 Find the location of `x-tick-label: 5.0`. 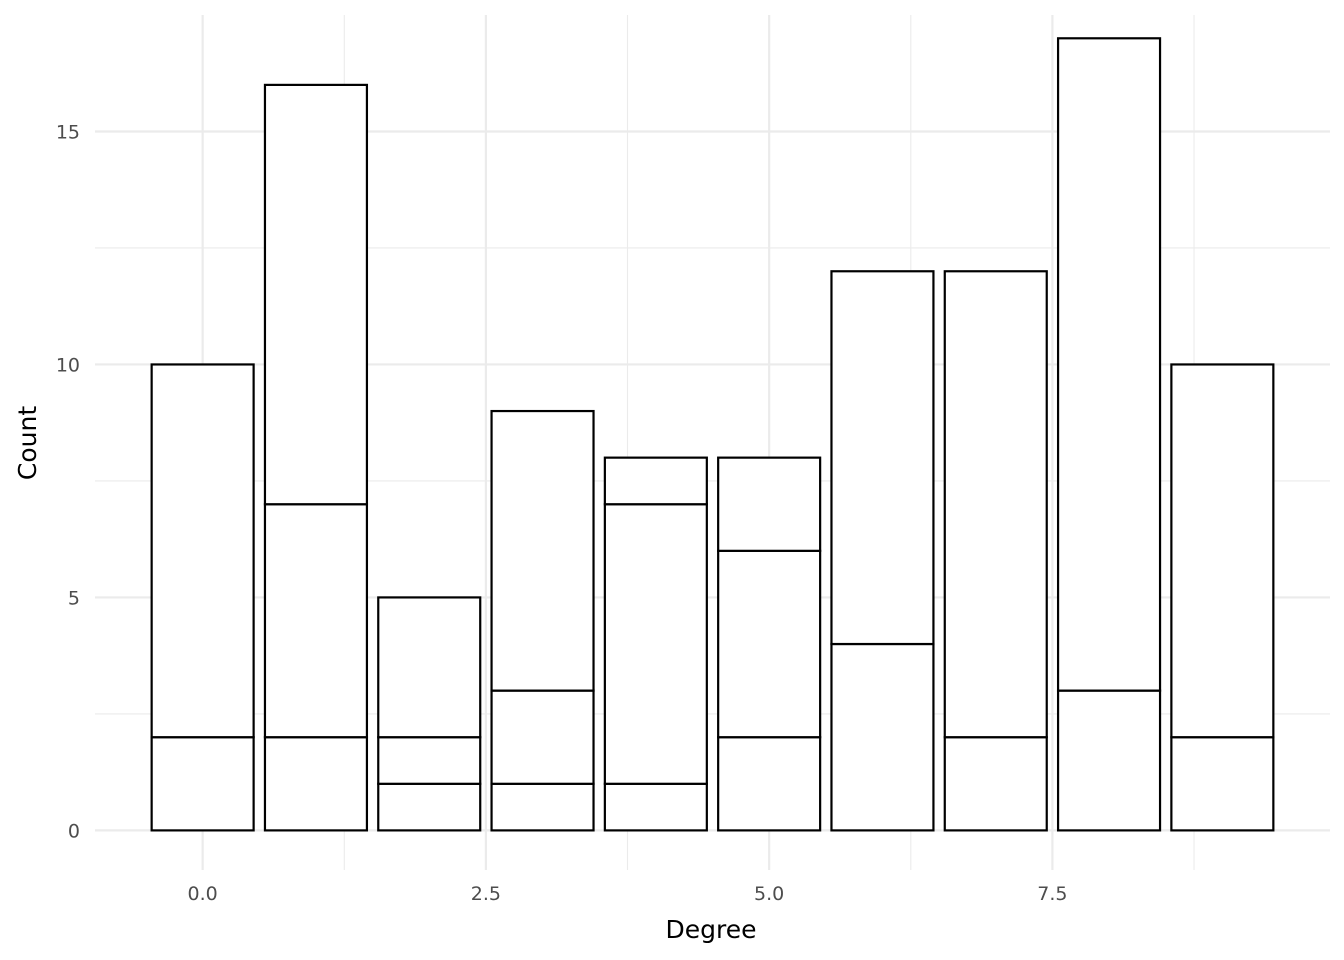

x-tick-label: 5.0 is located at coordinates (769, 894).